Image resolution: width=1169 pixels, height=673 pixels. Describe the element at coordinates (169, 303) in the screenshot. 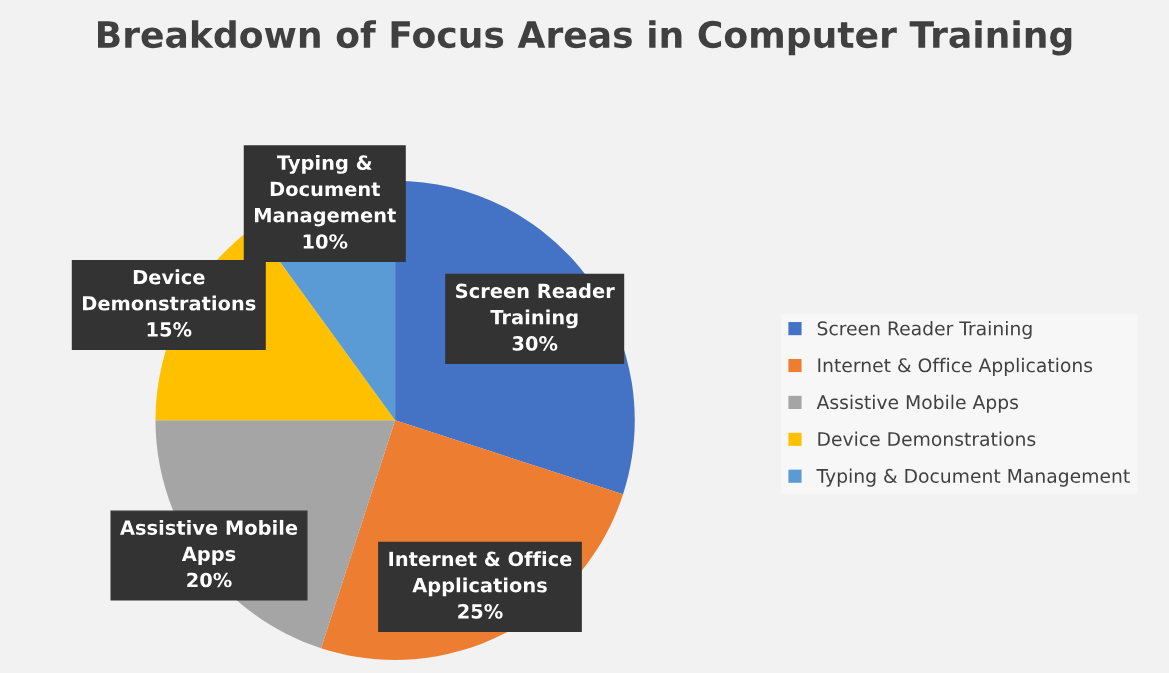

I see `data-label: Device Demonstrations 15%` at that location.